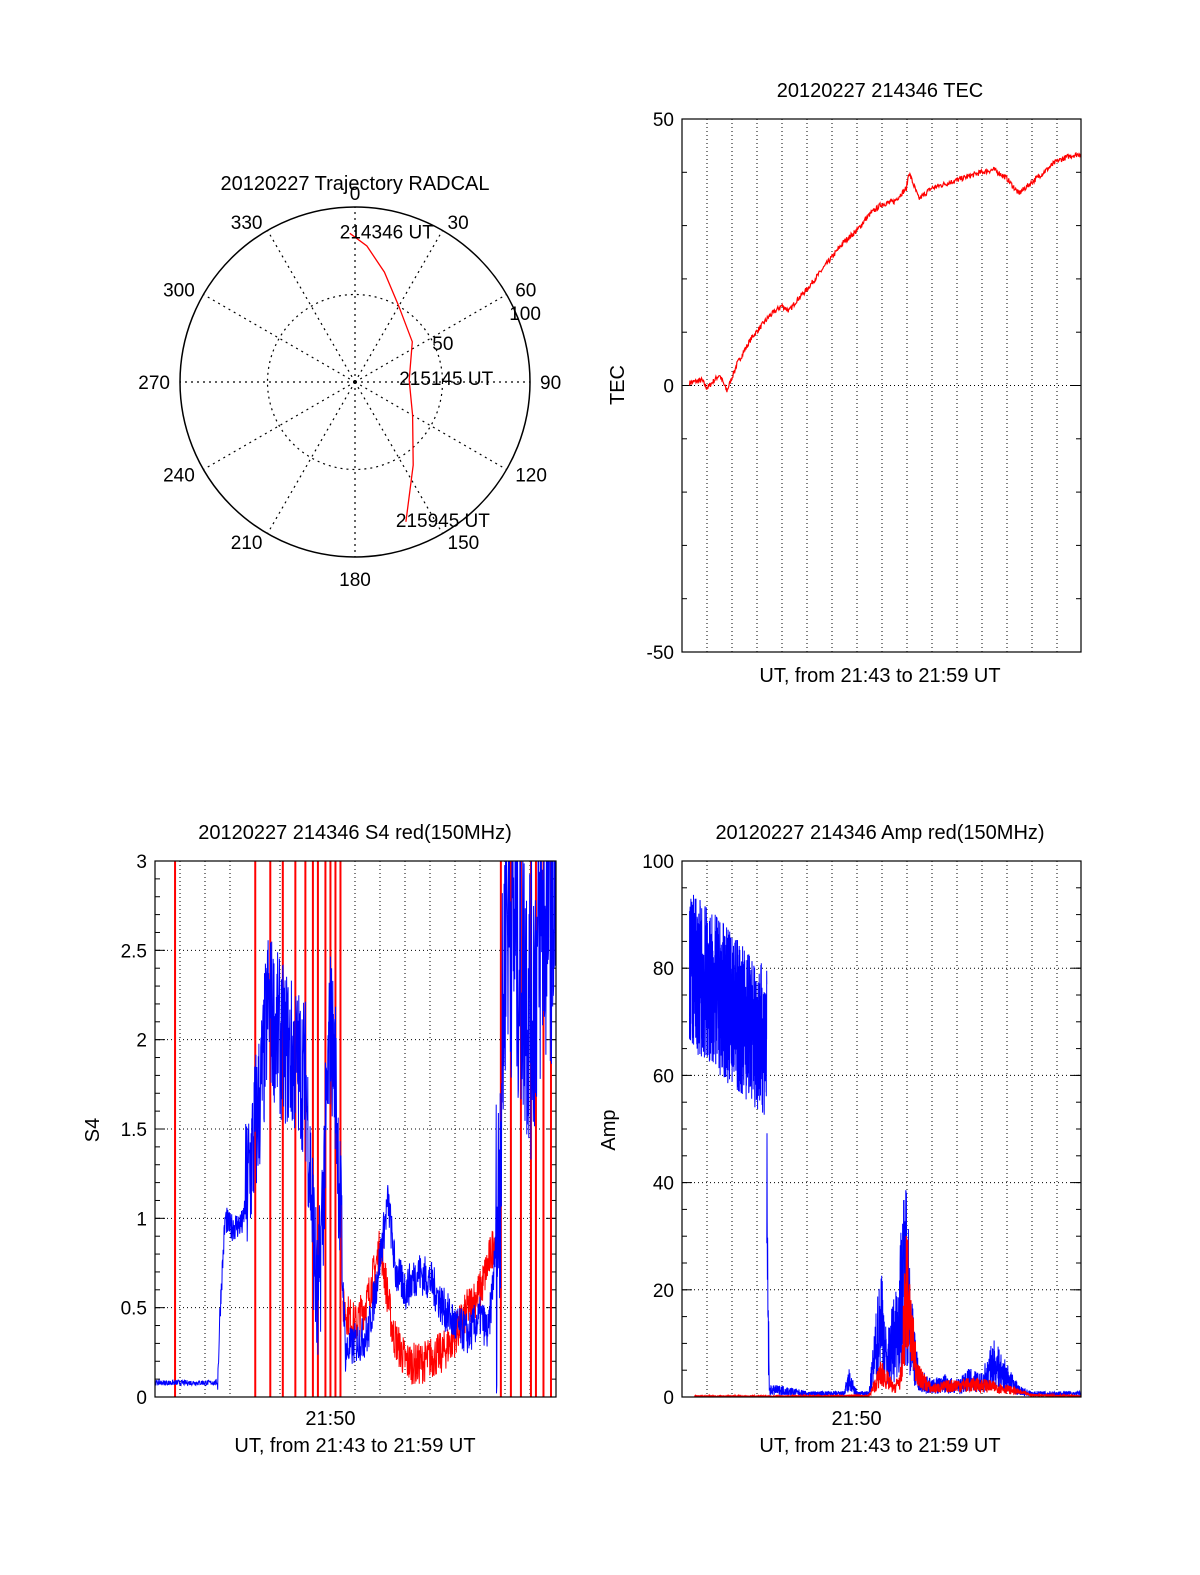 The height and width of the screenshot is (1575, 1200). I want to click on polar-angle-label: 30, so click(458, 223).